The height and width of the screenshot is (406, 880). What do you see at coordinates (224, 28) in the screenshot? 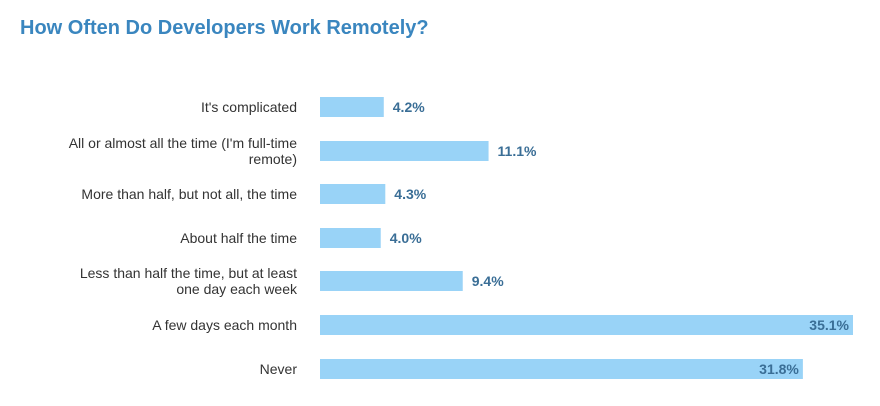
I see `chart-title: How Often Do Developers Work Remotely?` at bounding box center [224, 28].